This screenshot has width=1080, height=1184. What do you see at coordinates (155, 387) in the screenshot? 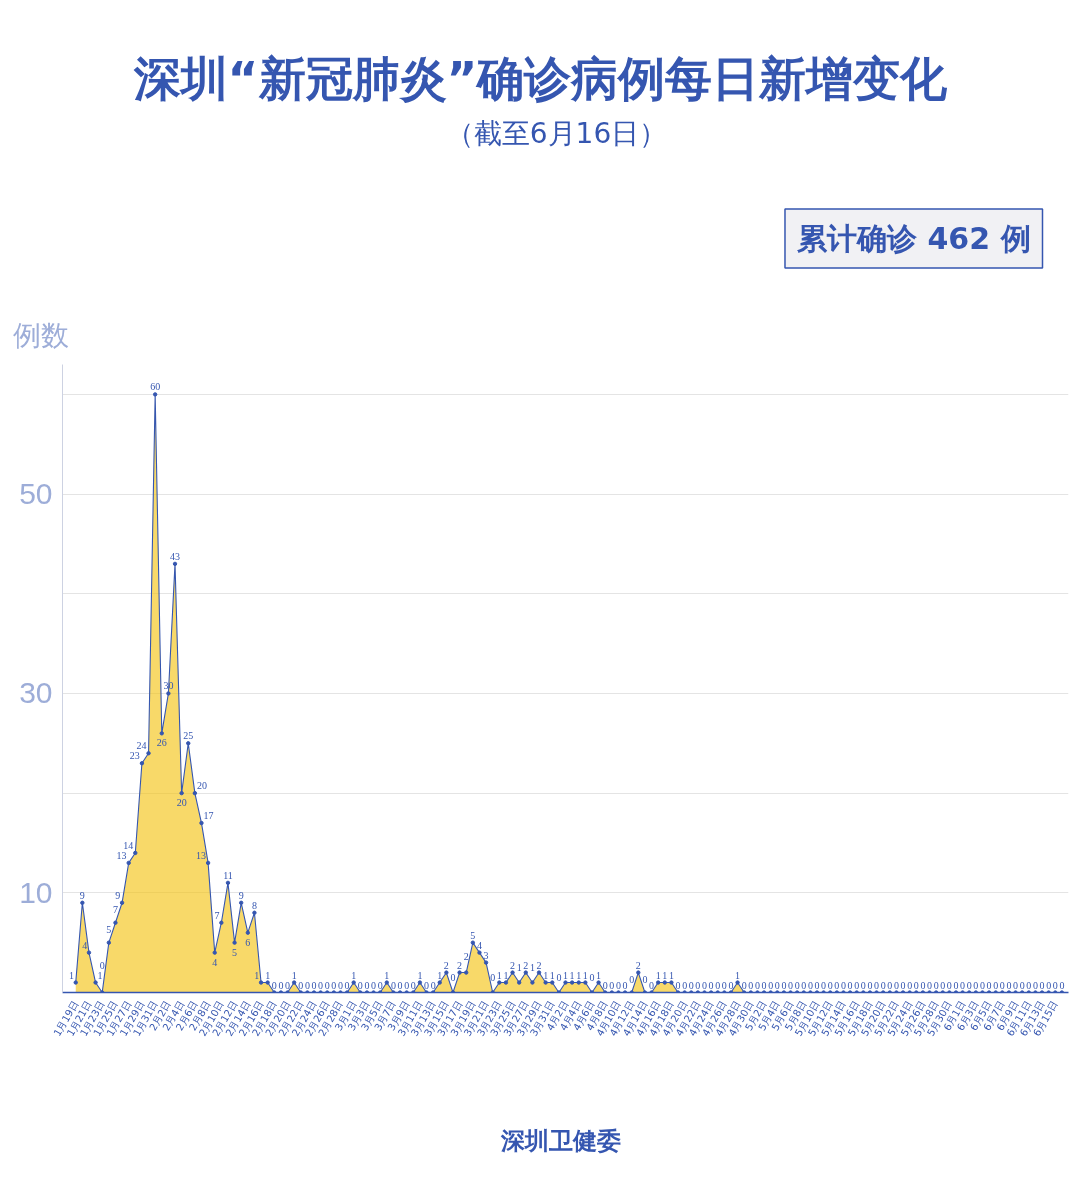
I see `data-label: 60` at bounding box center [155, 387].